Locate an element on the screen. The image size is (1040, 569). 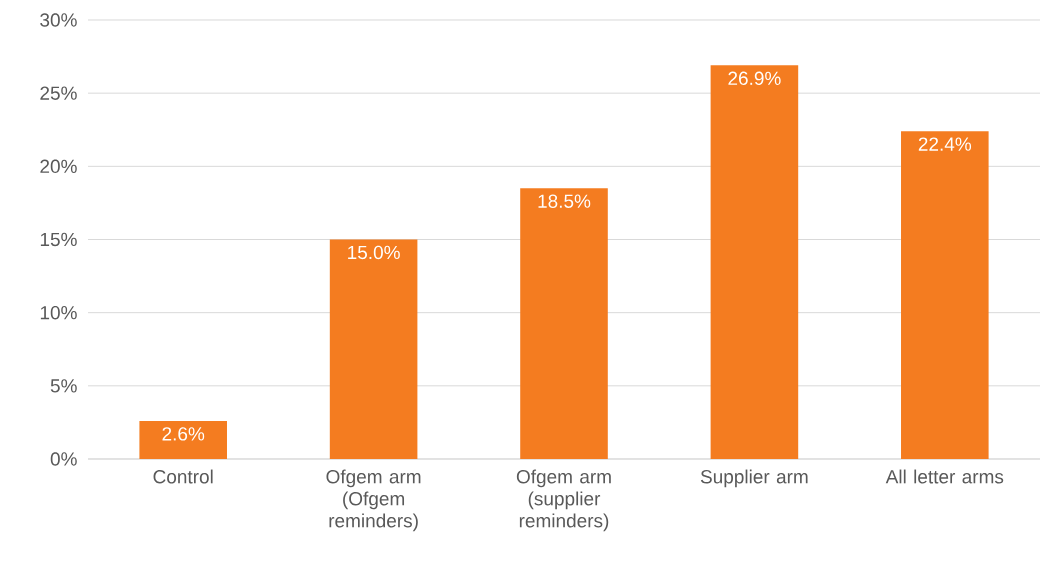
data-label: 22.4% is located at coordinates (945, 144).